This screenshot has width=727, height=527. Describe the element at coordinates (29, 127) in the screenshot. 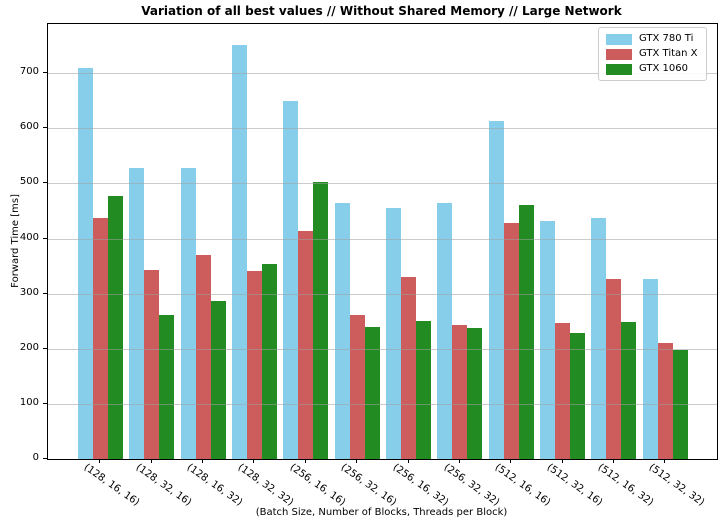

I see `y-tick-label: 600` at that location.